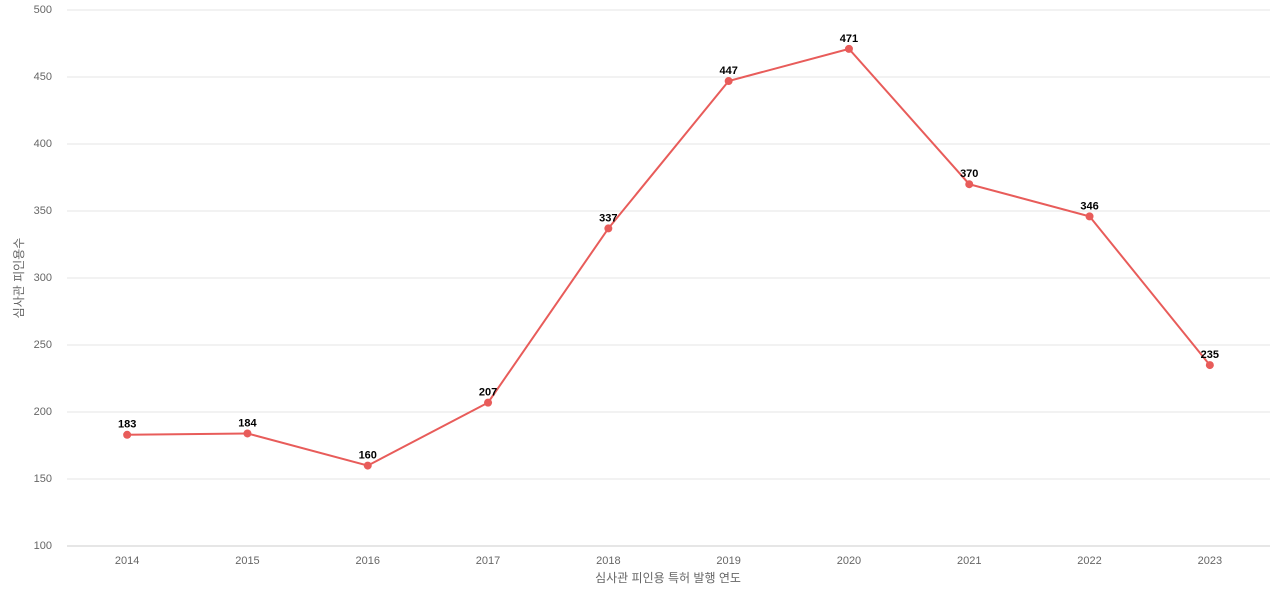 The height and width of the screenshot is (600, 1280). What do you see at coordinates (43, 211) in the screenshot?
I see `y-tick-label: 350` at bounding box center [43, 211].